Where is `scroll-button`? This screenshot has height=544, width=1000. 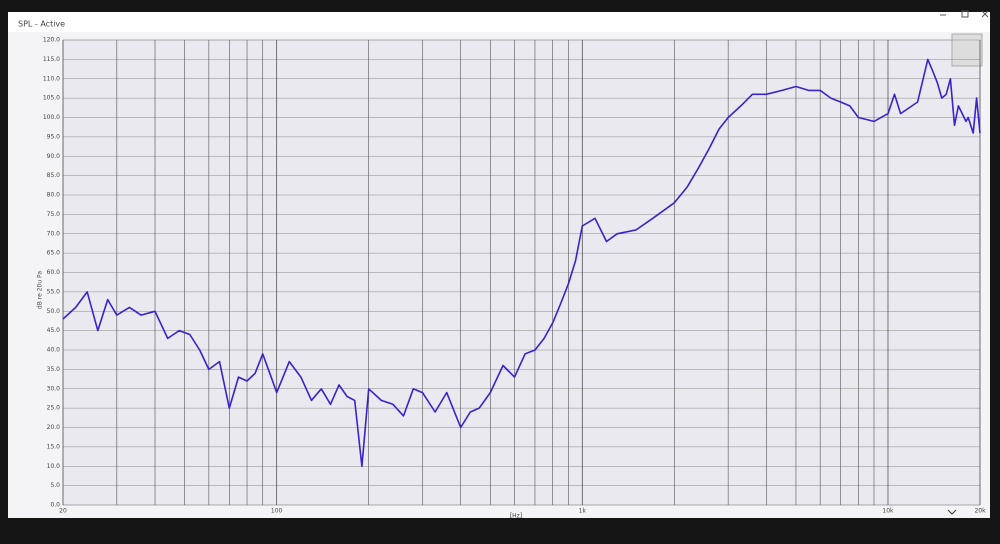
scroll-button is located at coordinates (952, 512).